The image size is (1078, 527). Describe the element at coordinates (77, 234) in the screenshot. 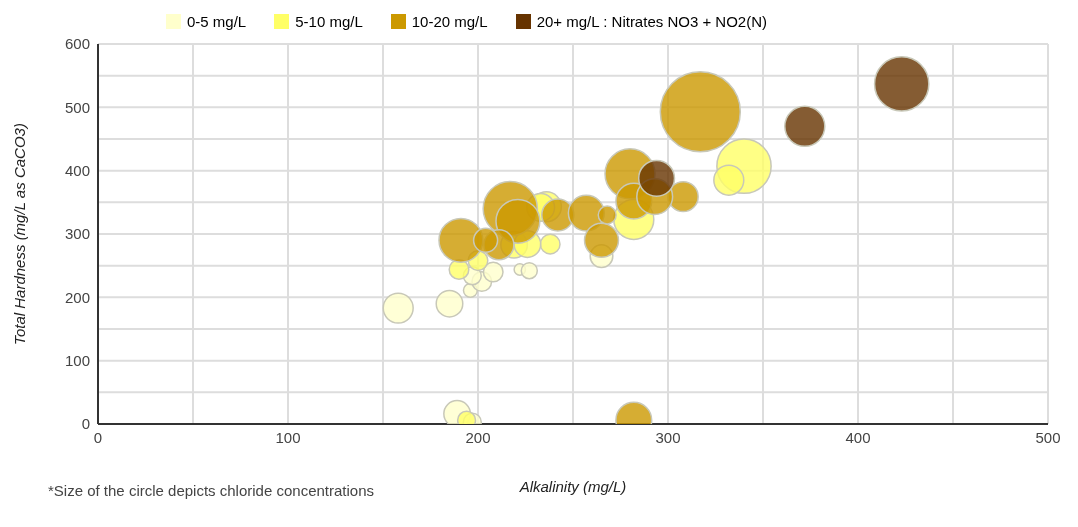

I see `y-tick-label: 300` at that location.